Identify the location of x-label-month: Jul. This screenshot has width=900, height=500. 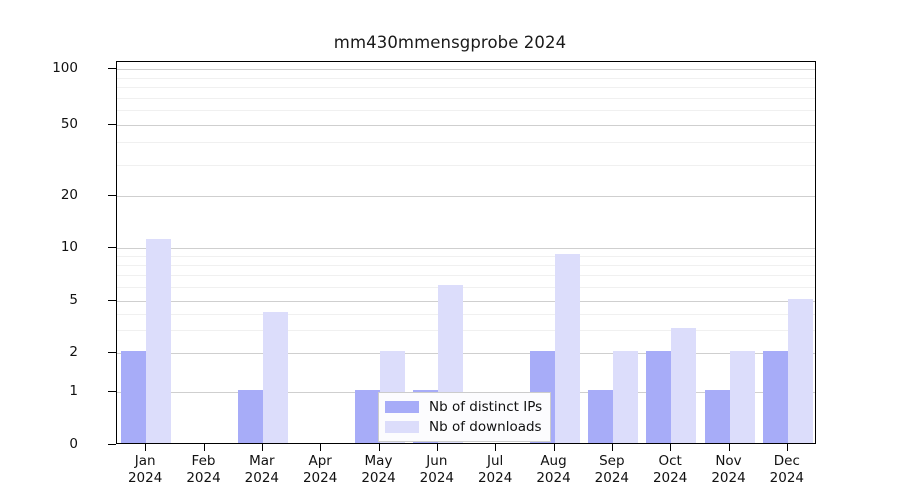
(495, 461).